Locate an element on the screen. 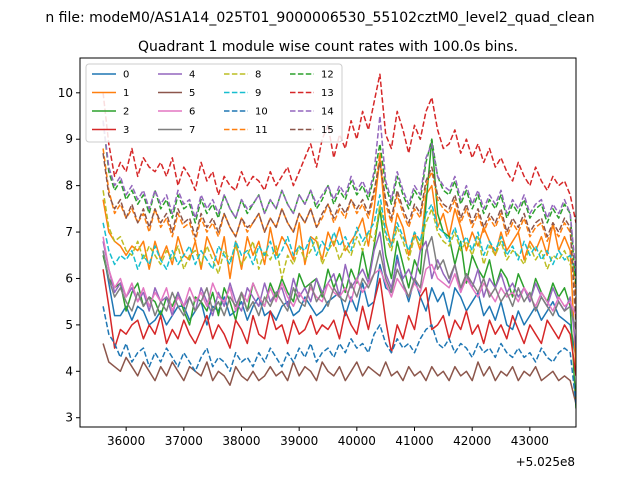 The image size is (640, 480). legend-label-6: 6 is located at coordinates (192, 112).